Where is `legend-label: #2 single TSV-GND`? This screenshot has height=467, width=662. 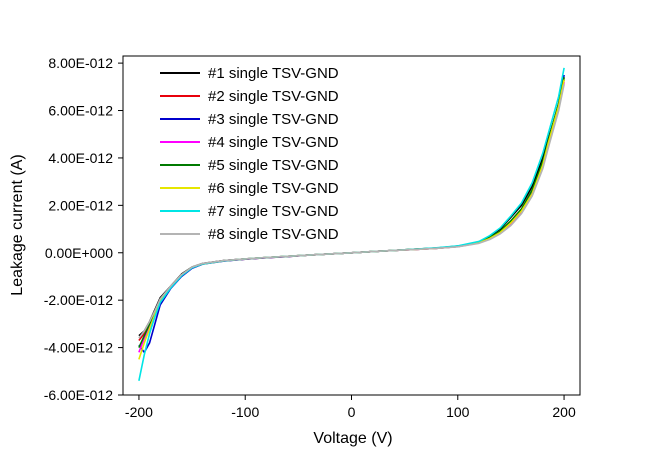
legend-label: #2 single TSV-GND is located at coordinates (273, 96).